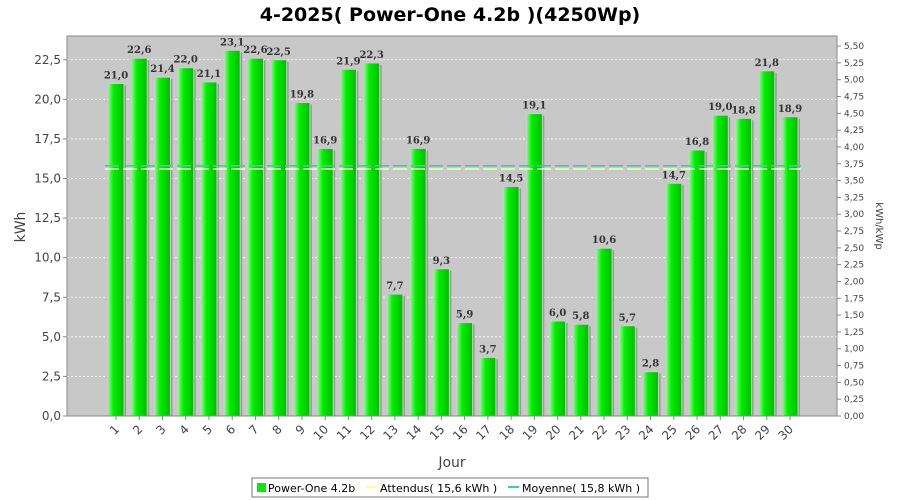 The width and height of the screenshot is (900, 500). I want to click on y-tick-label: 7,5, so click(51, 297).